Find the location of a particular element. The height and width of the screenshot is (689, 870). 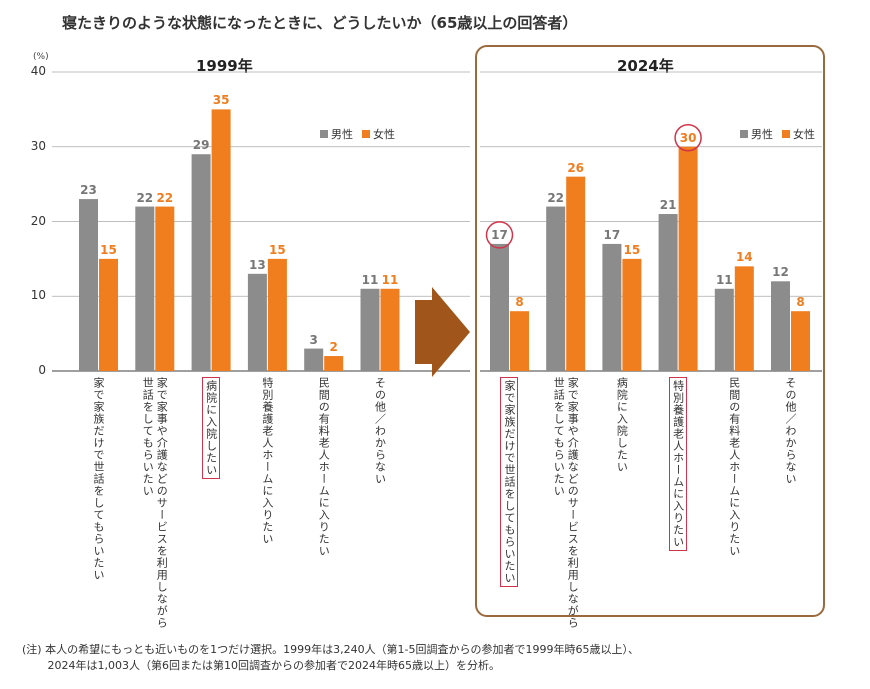

value-label: 26 is located at coordinates (576, 167).